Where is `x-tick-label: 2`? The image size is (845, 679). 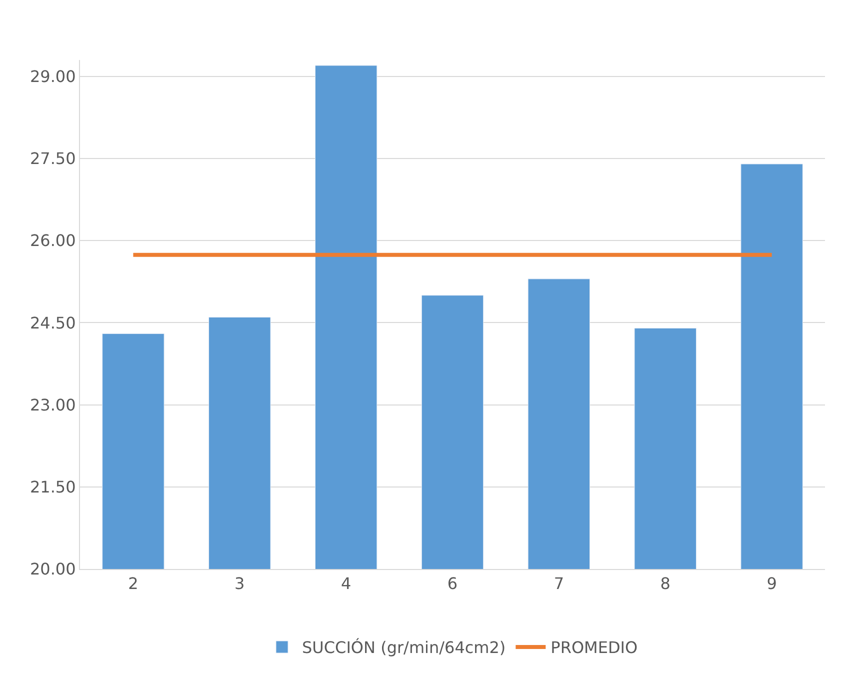
x-tick-label: 2 is located at coordinates (133, 584).